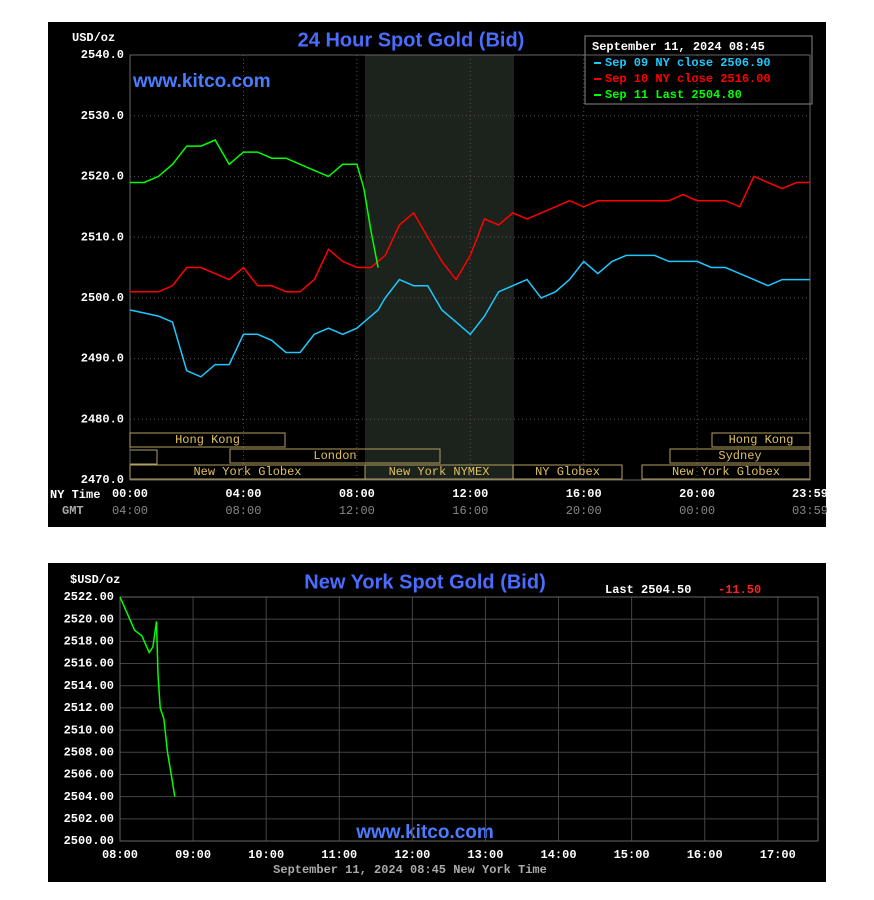  What do you see at coordinates (778, 855) in the screenshot?
I see `x-tick-label: 17:00` at bounding box center [778, 855].